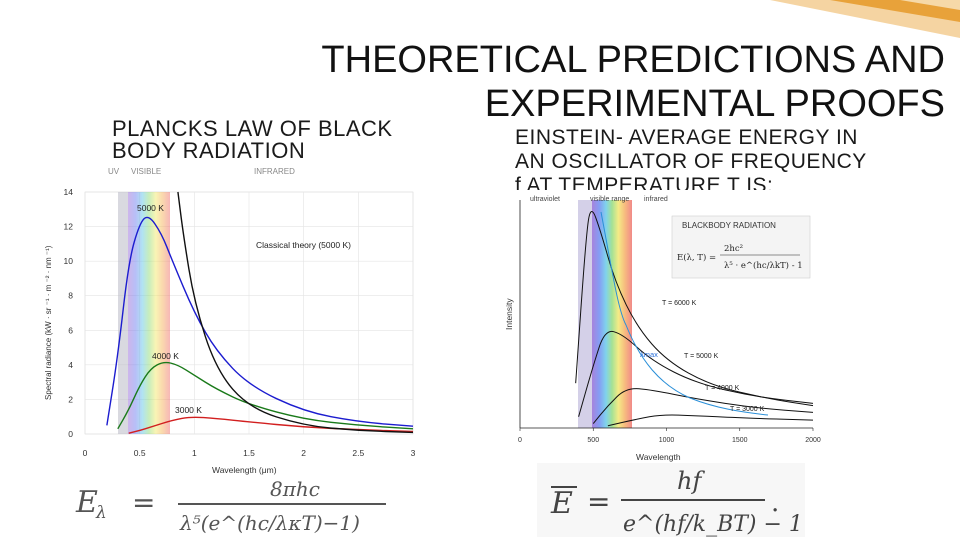  Describe the element at coordinates (150, 208) in the screenshot. I see `curve-label-5000k: 5000 K` at that location.